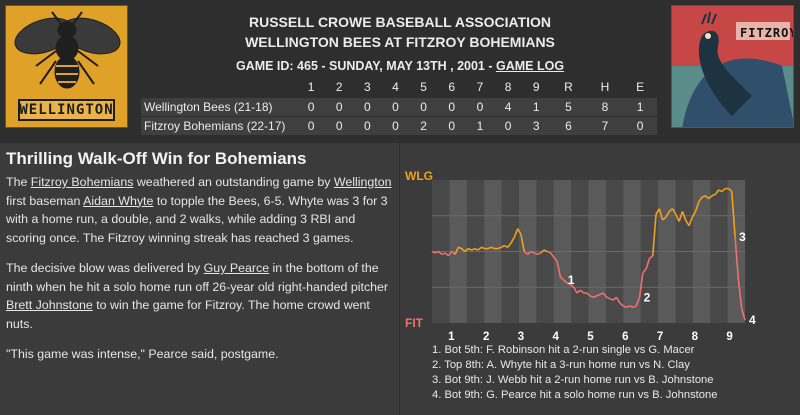  What do you see at coordinates (536, 125) in the screenshot?
I see `inning-score: 3` at bounding box center [536, 125].